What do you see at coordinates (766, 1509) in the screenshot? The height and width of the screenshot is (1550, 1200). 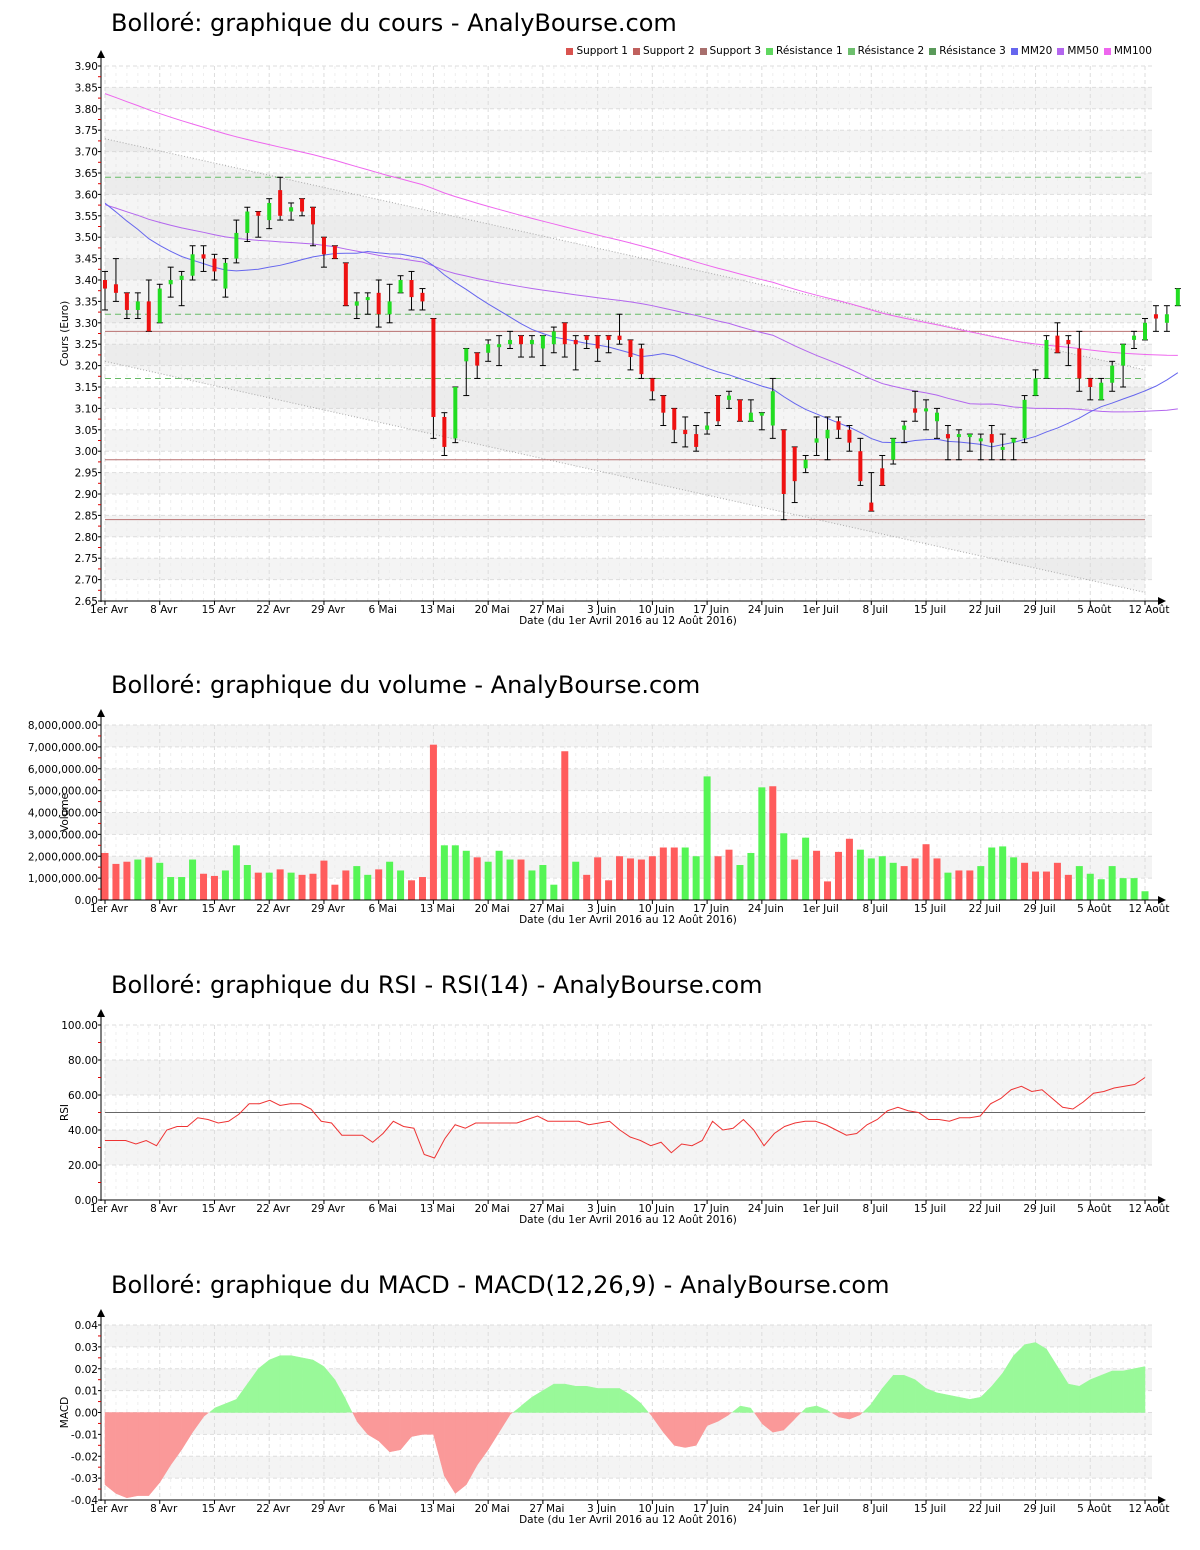 I see `svg-text: 24 Juin` at bounding box center [766, 1509].